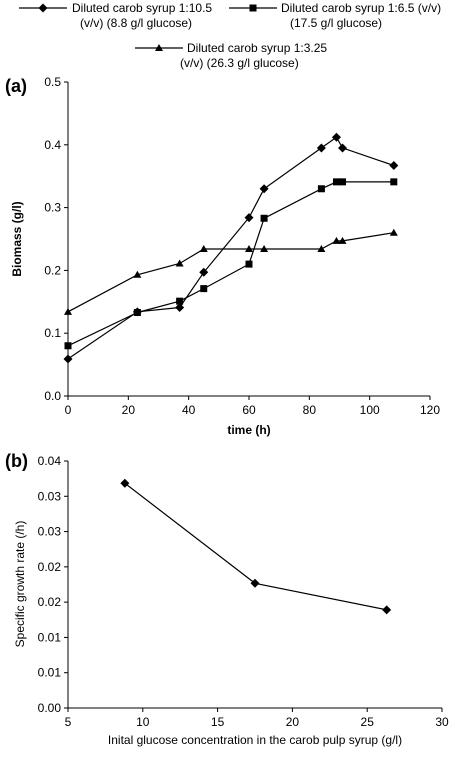 The width and height of the screenshot is (474, 759). What do you see at coordinates (52, 208) in the screenshot?
I see `y-tick-label: 0.3` at bounding box center [52, 208].